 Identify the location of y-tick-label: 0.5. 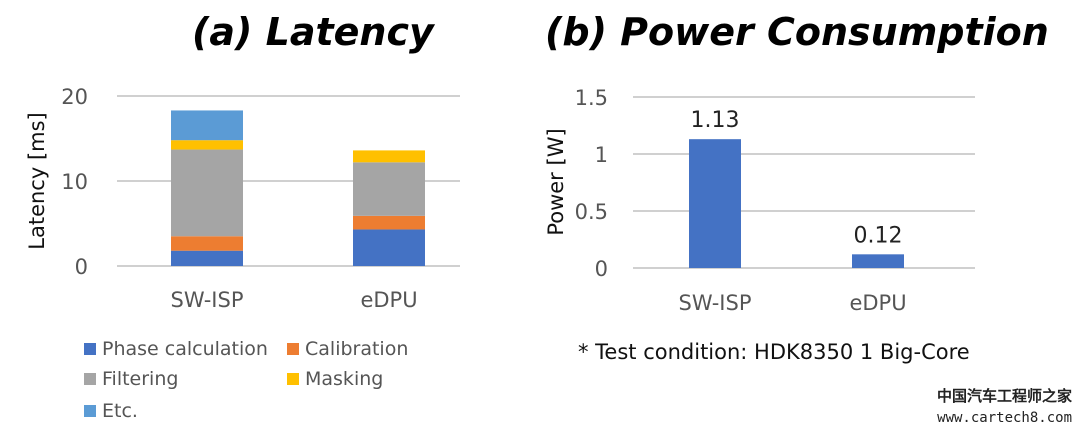
(591, 212).